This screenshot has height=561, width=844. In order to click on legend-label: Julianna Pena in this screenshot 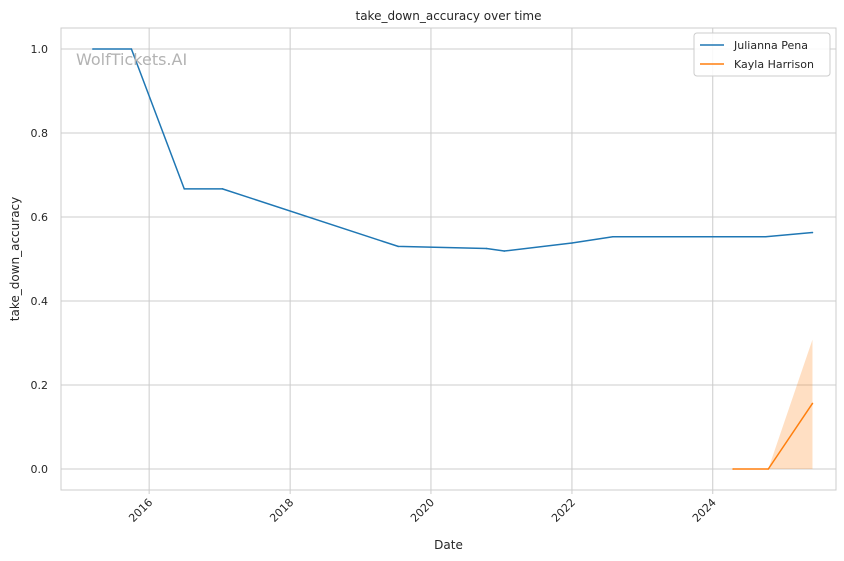, I will do `click(770, 45)`.